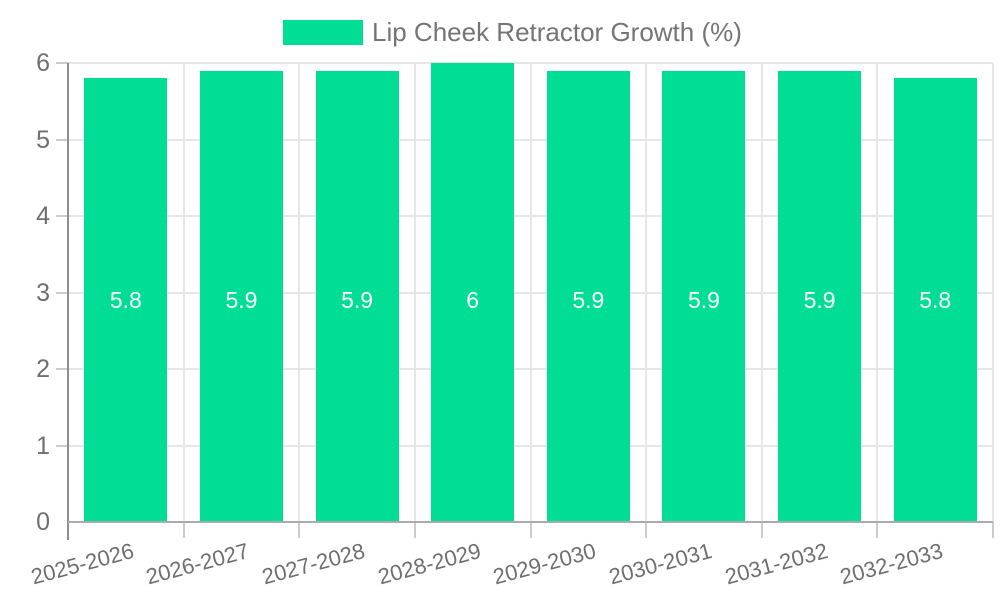 This screenshot has height=612, width=1000. Describe the element at coordinates (557, 31) in the screenshot. I see `legend-label: Lip Cheek Retractor Growth (%)` at that location.